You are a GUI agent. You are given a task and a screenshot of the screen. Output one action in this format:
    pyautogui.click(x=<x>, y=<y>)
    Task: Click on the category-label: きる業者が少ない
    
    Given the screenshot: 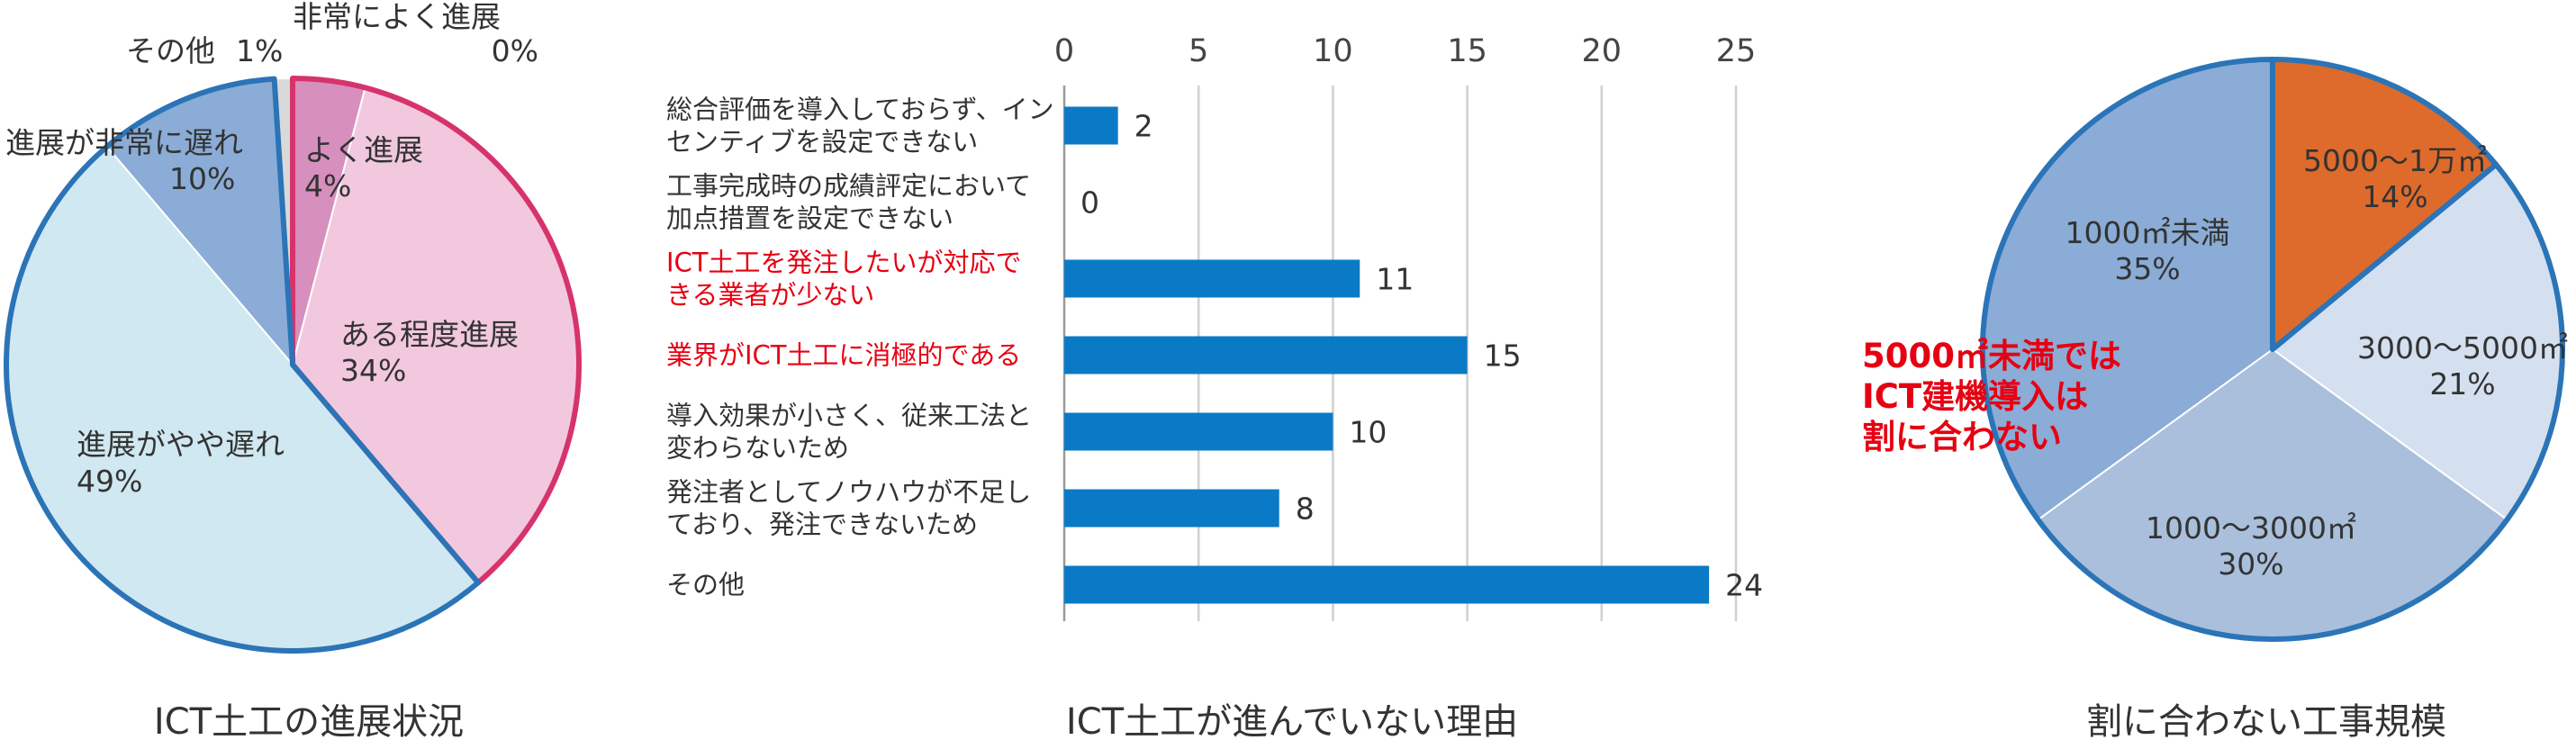 What is the action you would take?
    pyautogui.click(x=770, y=295)
    